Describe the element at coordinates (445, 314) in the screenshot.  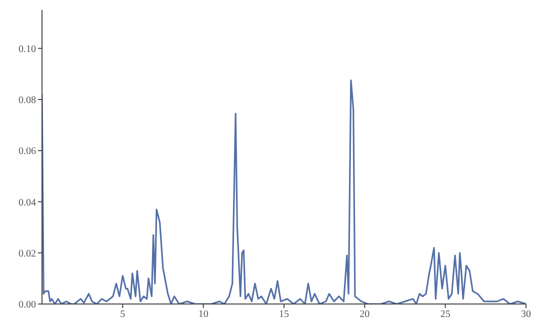
I see `x-tick-label: 25` at that location.